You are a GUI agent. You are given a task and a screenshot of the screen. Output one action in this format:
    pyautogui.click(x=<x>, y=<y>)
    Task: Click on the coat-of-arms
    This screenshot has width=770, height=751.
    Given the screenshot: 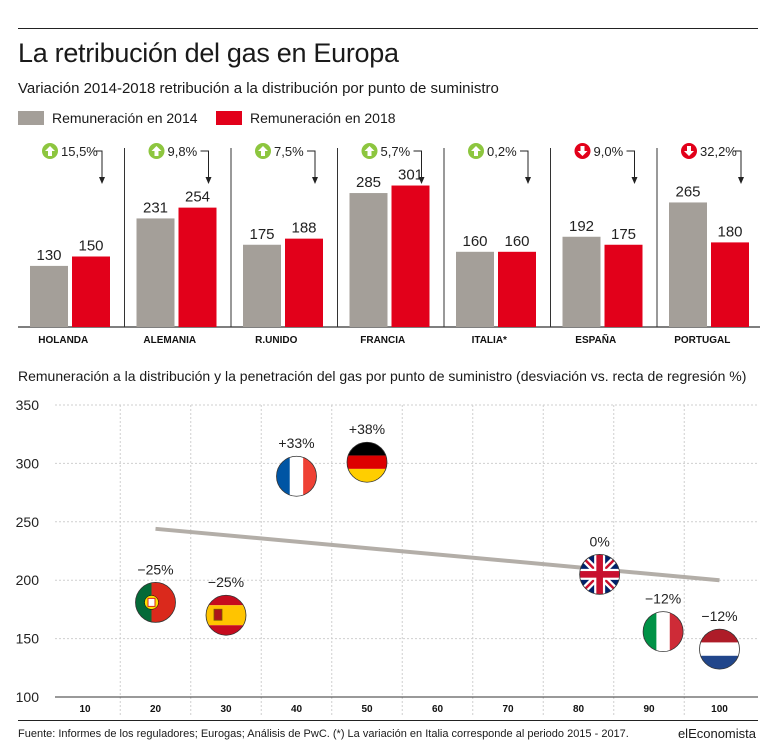 What is the action you would take?
    pyautogui.click(x=218, y=614)
    